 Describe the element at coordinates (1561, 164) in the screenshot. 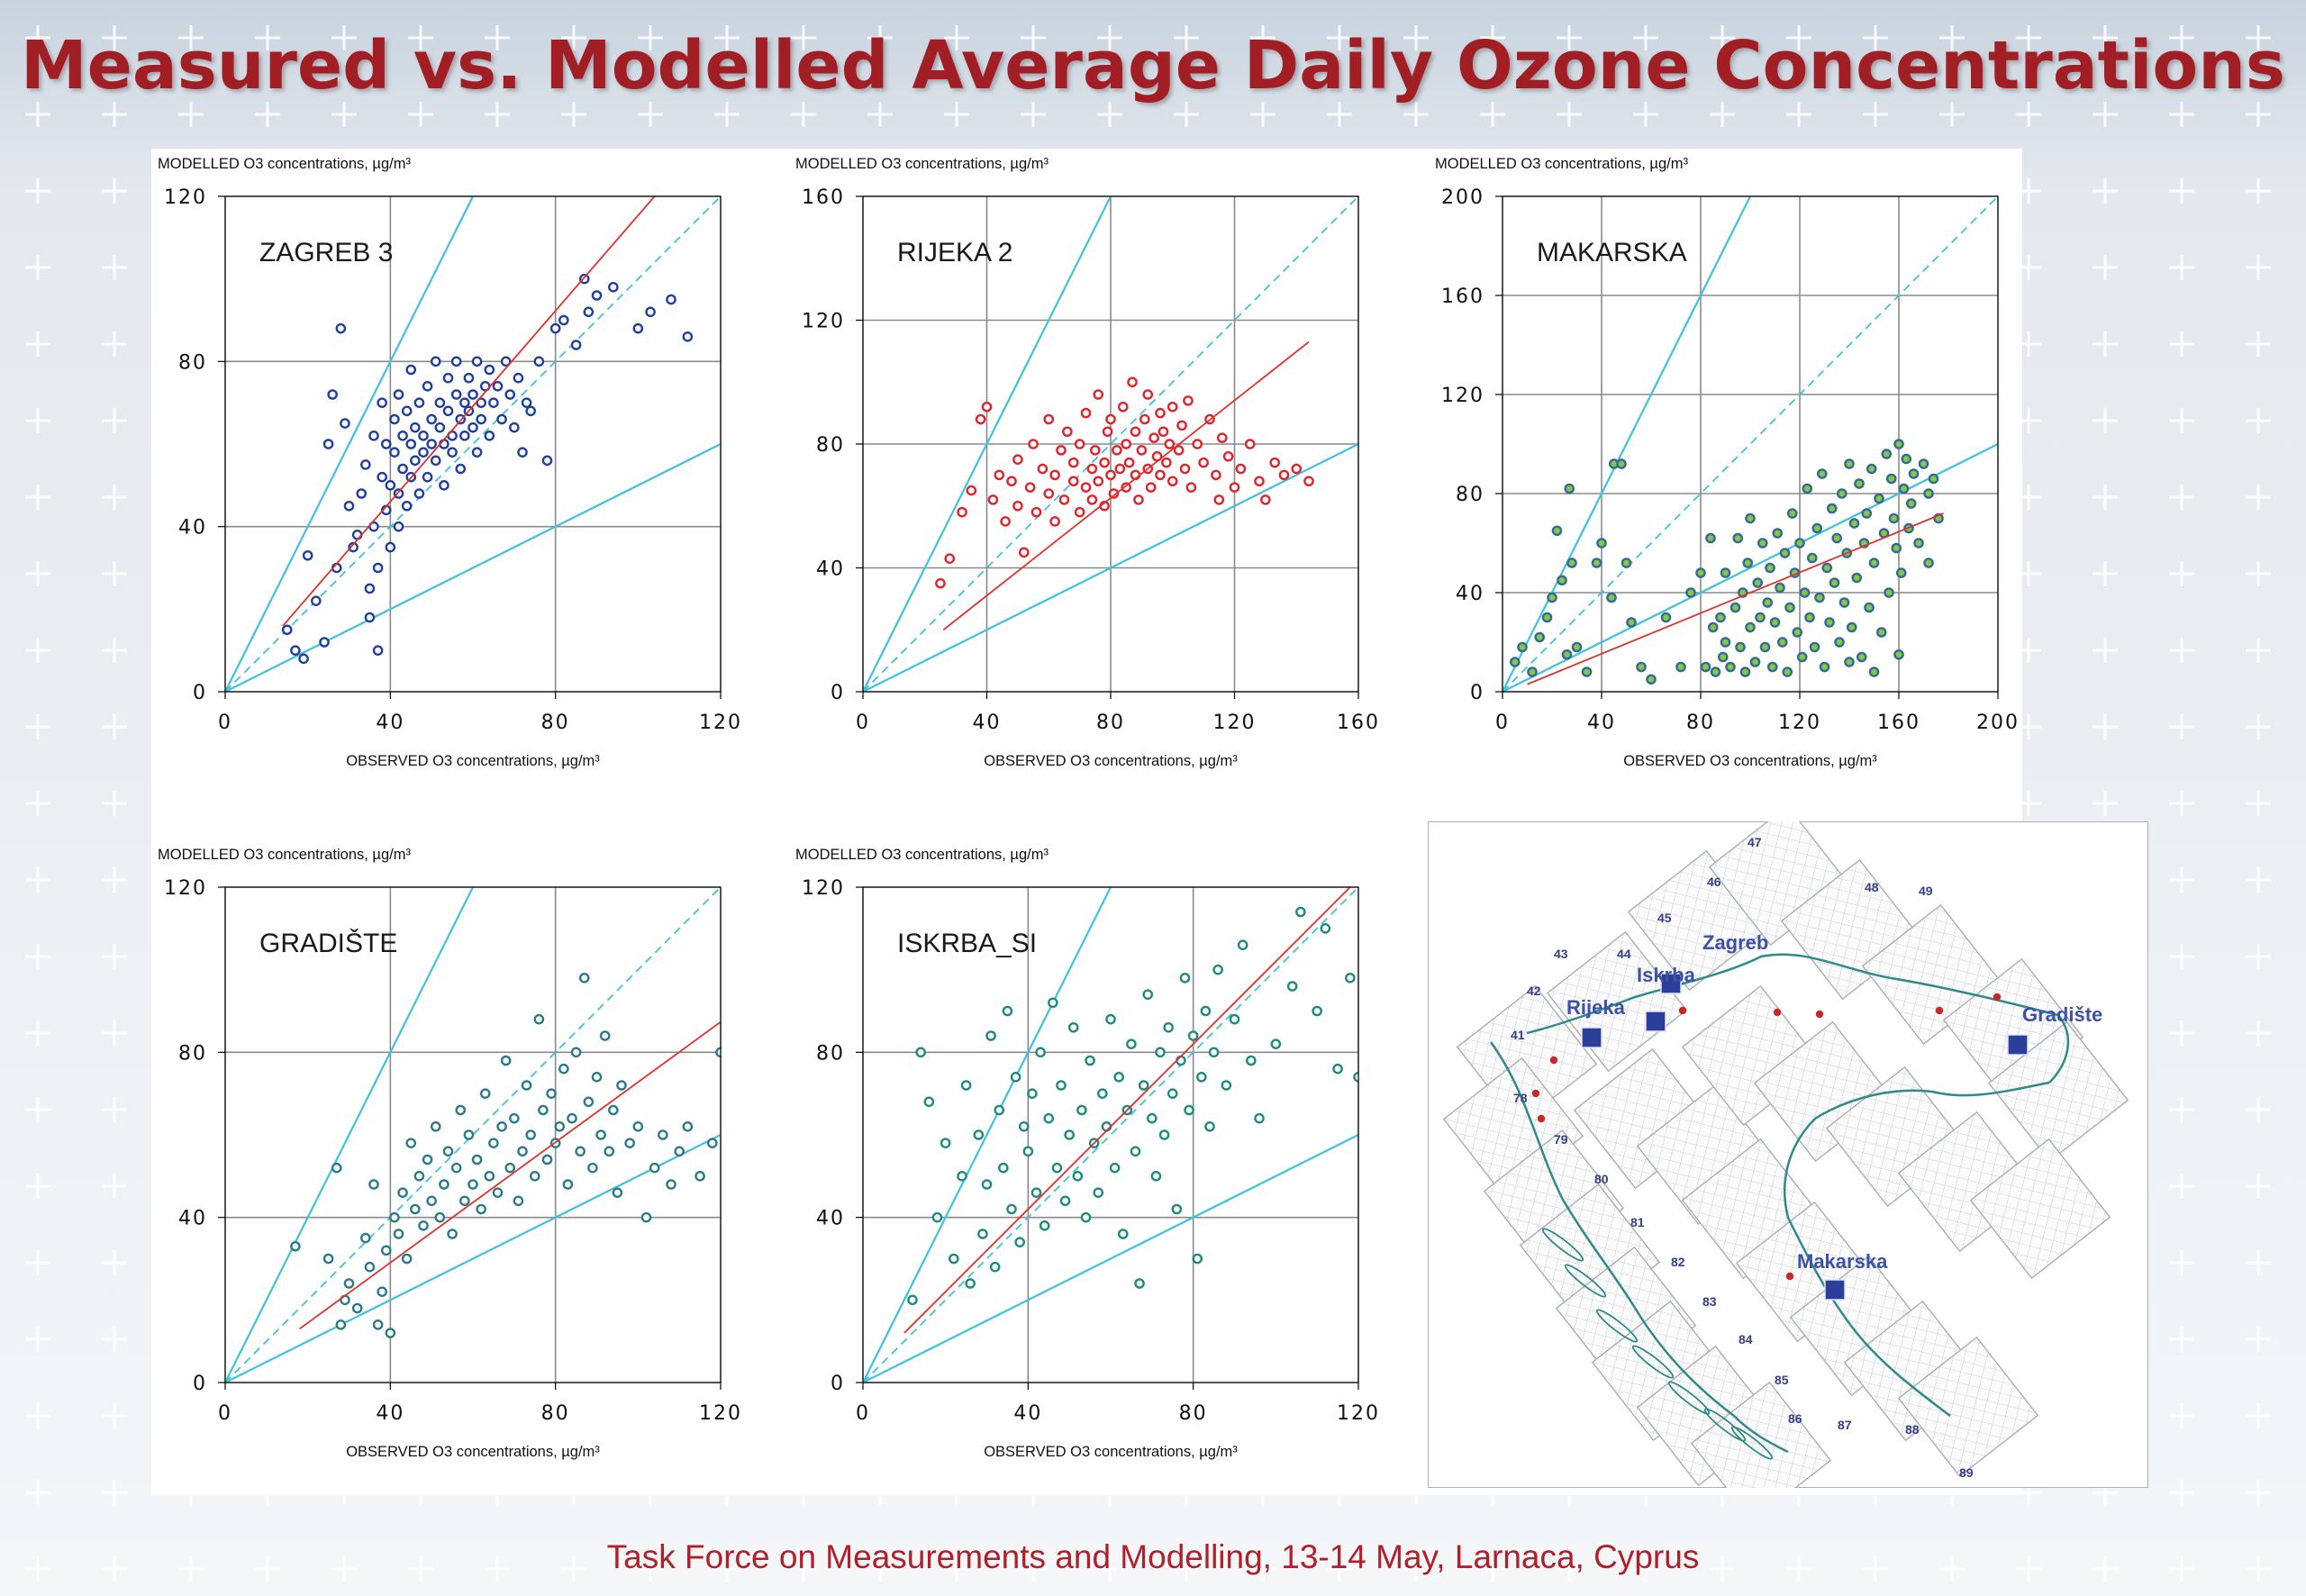

I see `y-axis-label: MODELLED O3 concentrations, µg/m³` at that location.